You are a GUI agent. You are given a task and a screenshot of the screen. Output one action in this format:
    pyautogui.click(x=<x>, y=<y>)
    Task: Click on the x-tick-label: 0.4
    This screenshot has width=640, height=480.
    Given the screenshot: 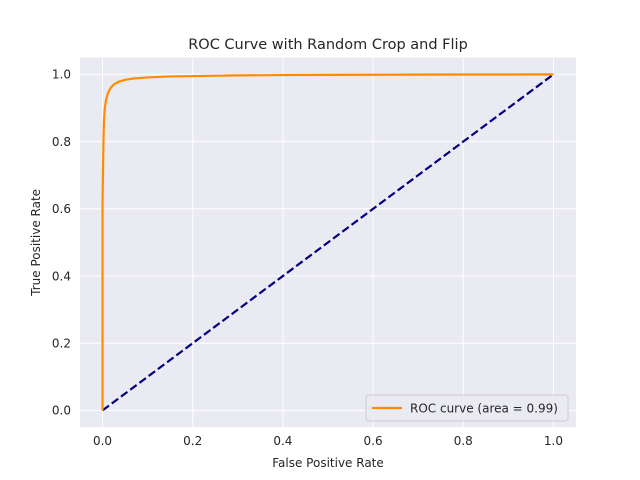 What is the action you would take?
    pyautogui.click(x=282, y=441)
    